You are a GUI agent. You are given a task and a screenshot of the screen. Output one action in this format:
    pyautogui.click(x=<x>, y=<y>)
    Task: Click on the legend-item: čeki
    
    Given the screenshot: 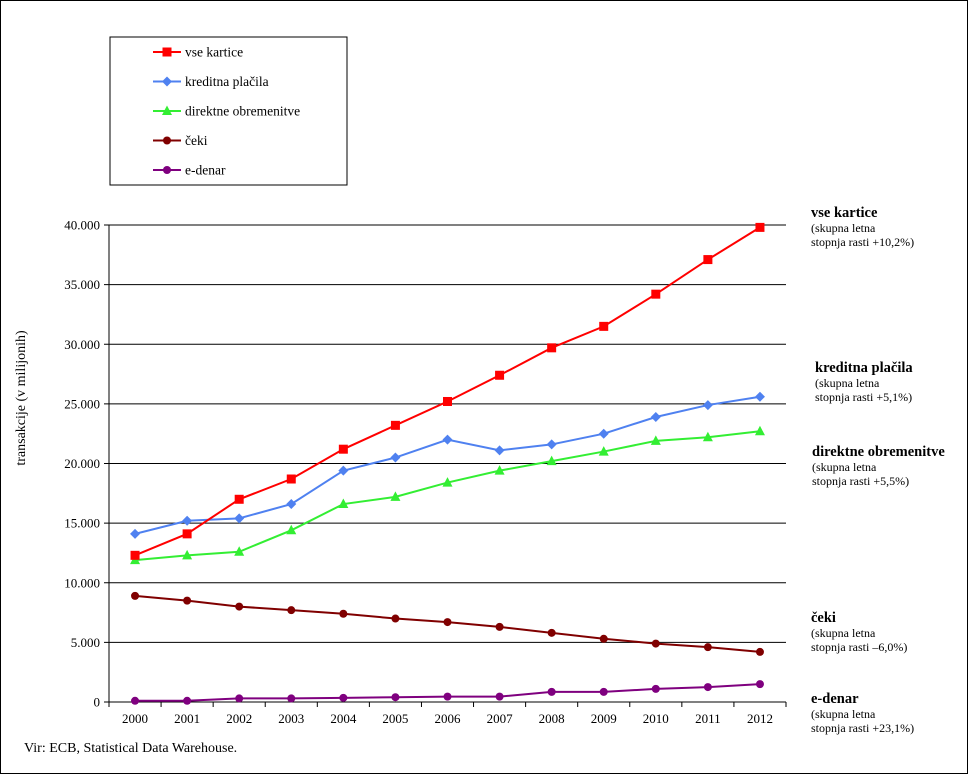 What is the action you would take?
    pyautogui.click(x=180, y=140)
    